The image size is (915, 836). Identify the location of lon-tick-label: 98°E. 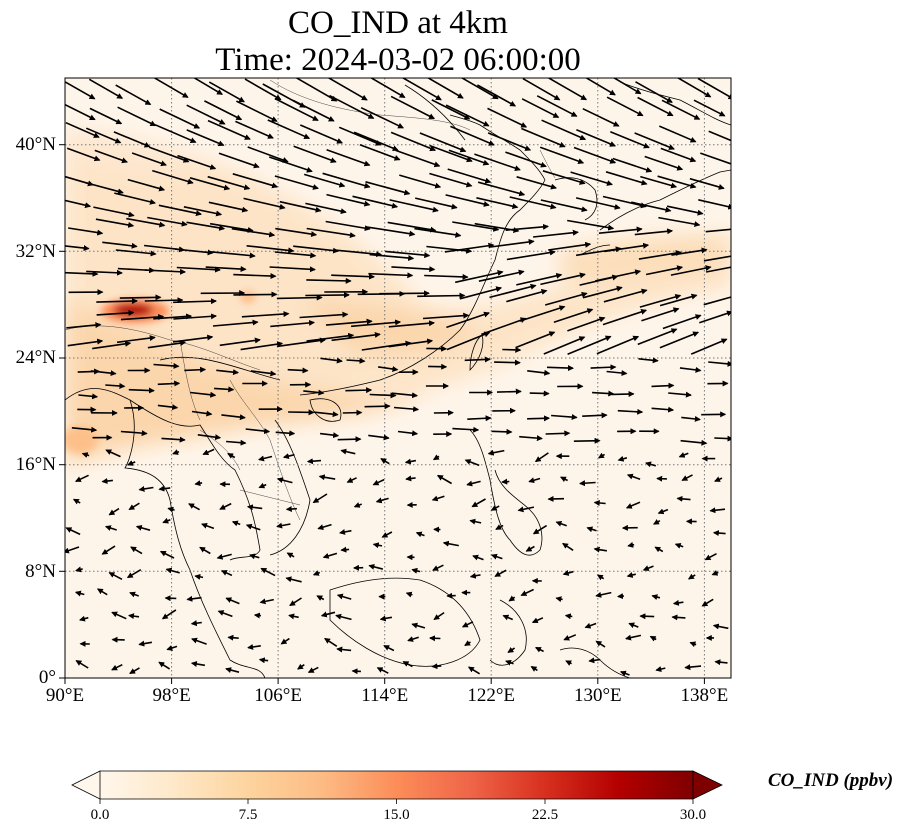
(171, 695).